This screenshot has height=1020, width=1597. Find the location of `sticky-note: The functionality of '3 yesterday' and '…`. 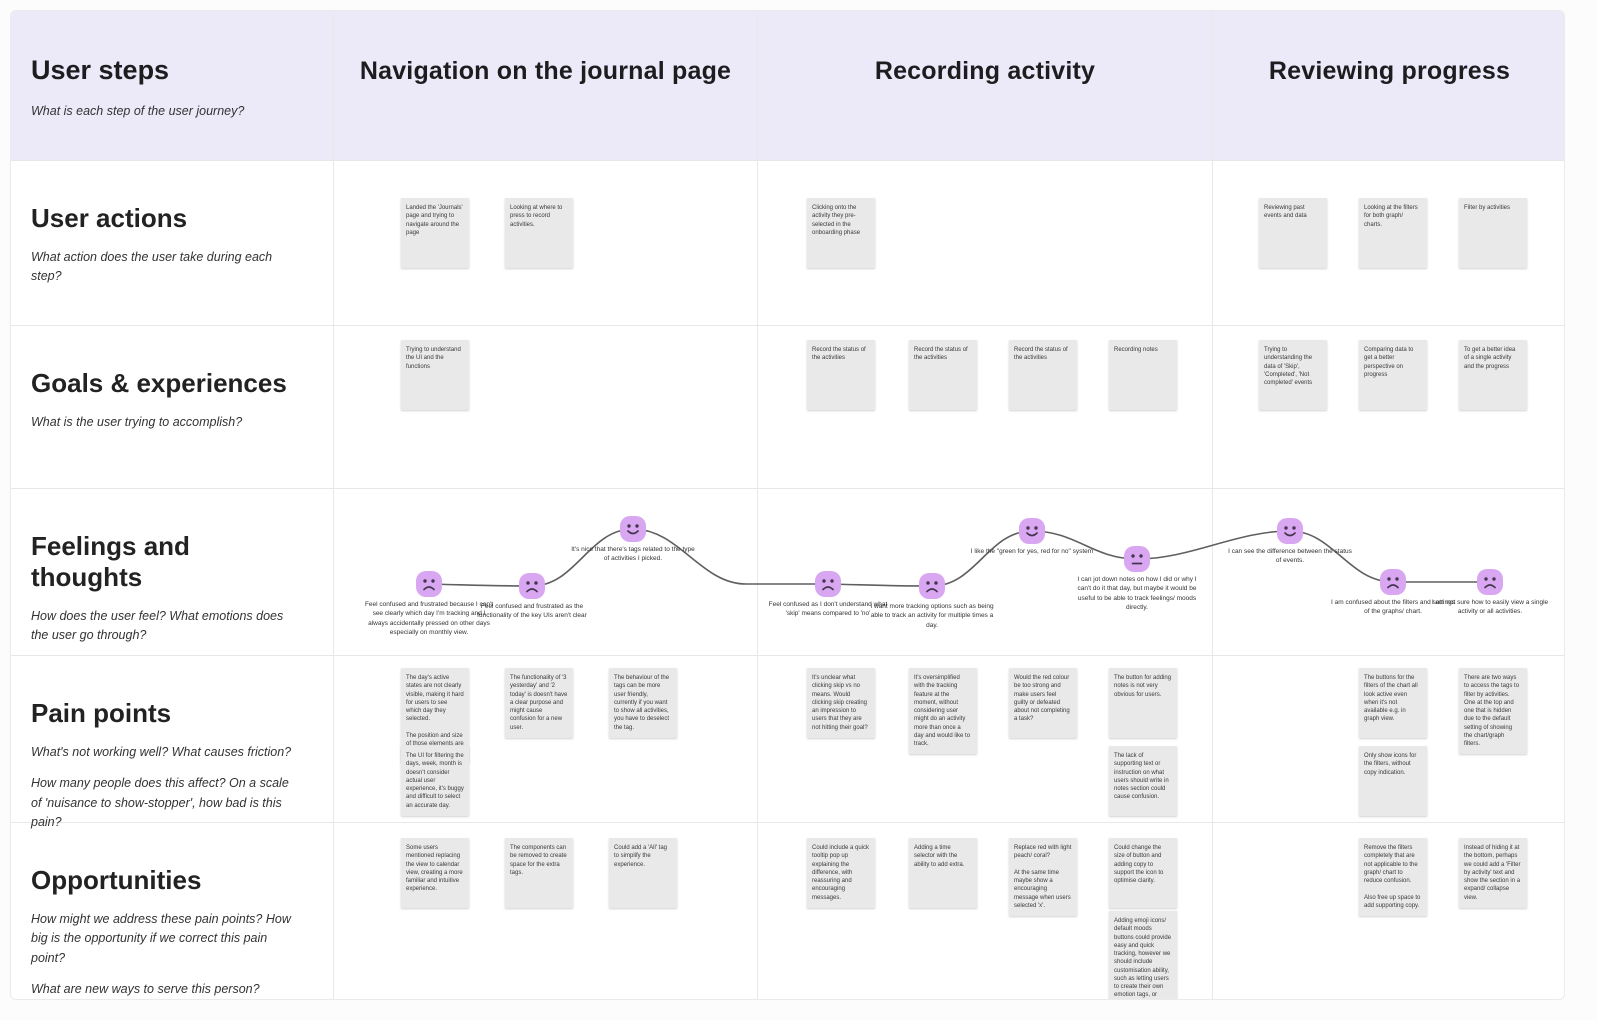

sticky-note: The functionality of '3 yesterday' and '… is located at coordinates (539, 703).